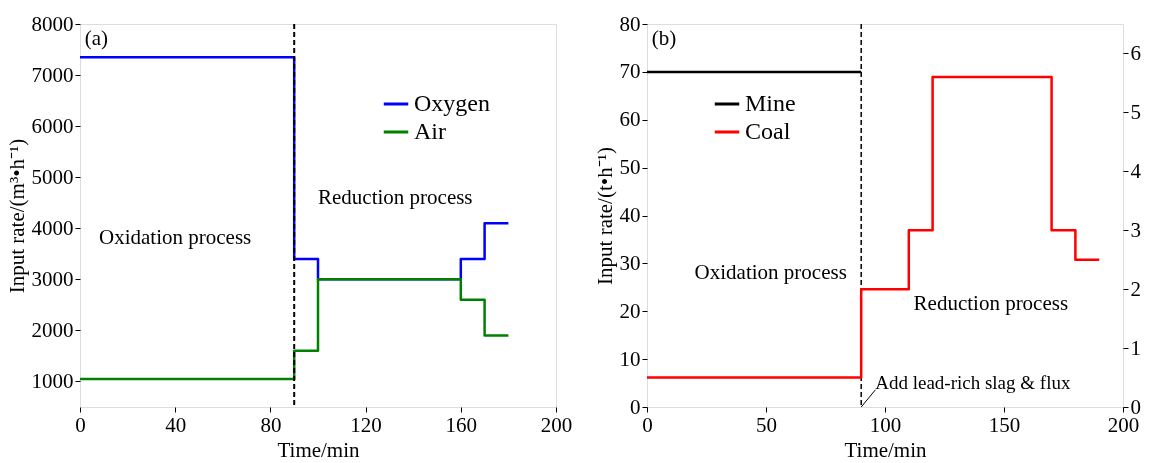  I want to click on y-tick-label: 30, so click(630, 262).